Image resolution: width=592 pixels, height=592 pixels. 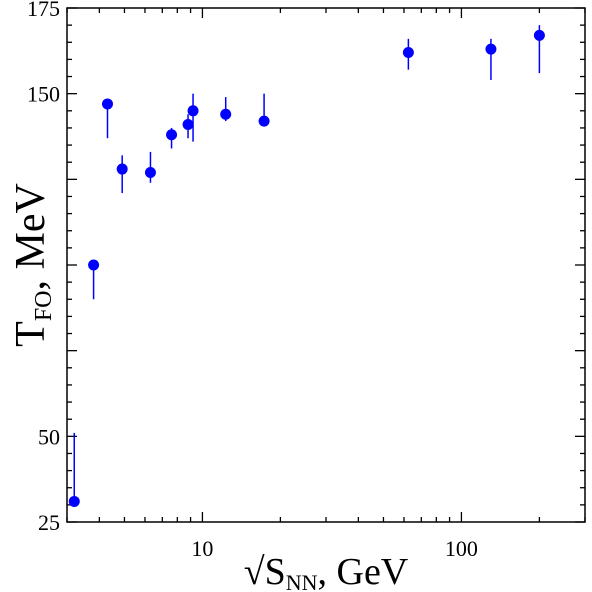 I want to click on x-axis-title: √SNN, GeV, so click(x=326, y=571).